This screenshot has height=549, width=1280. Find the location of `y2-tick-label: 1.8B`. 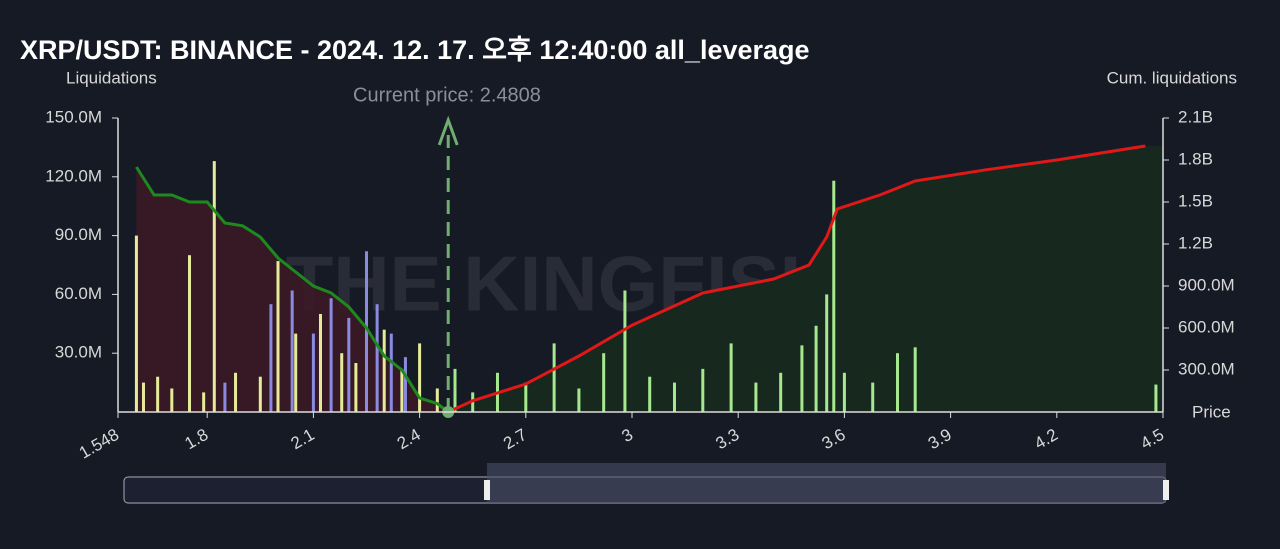

y2-tick-label: 1.8B is located at coordinates (1195, 158).